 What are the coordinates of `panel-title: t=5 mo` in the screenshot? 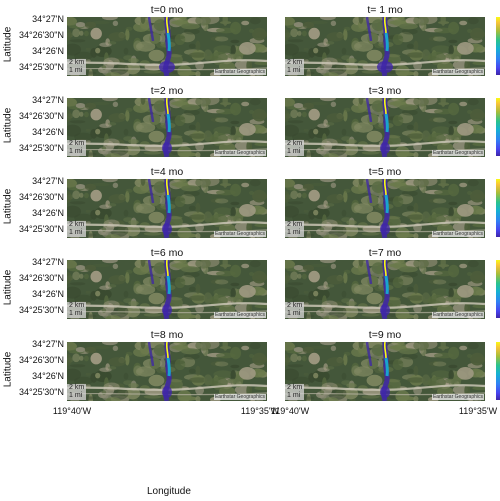 It's located at (385, 172).